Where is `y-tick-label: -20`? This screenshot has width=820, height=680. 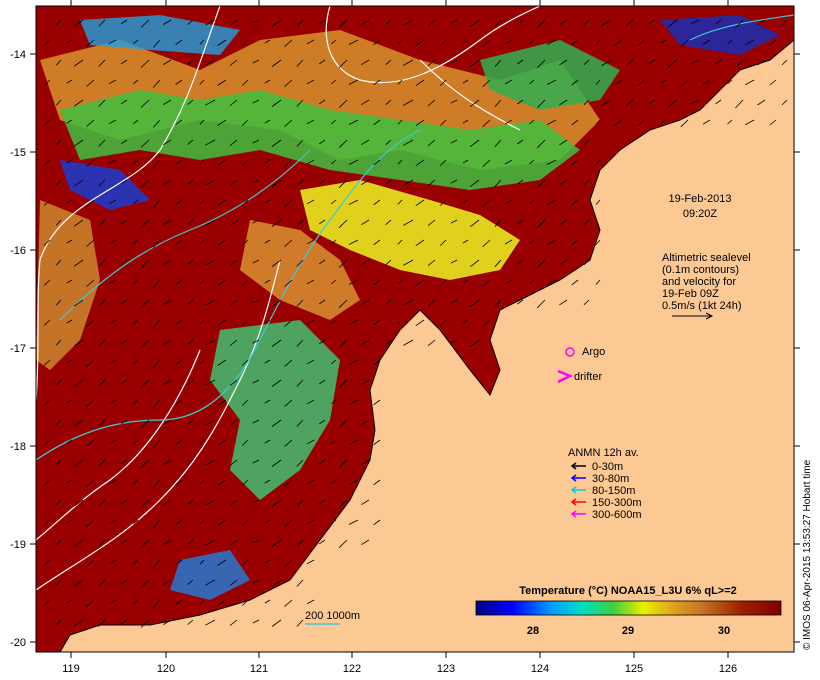 y-tick-label: -20 is located at coordinates (18, 643).